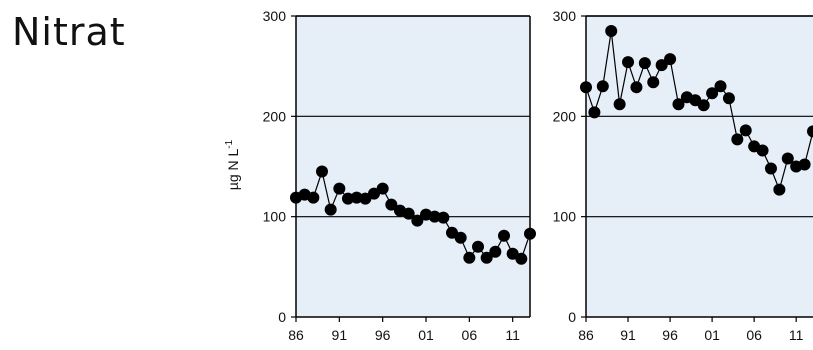 The width and height of the screenshot is (813, 350). What do you see at coordinates (69, 32) in the screenshot?
I see `page-title: Nitrat` at bounding box center [69, 32].